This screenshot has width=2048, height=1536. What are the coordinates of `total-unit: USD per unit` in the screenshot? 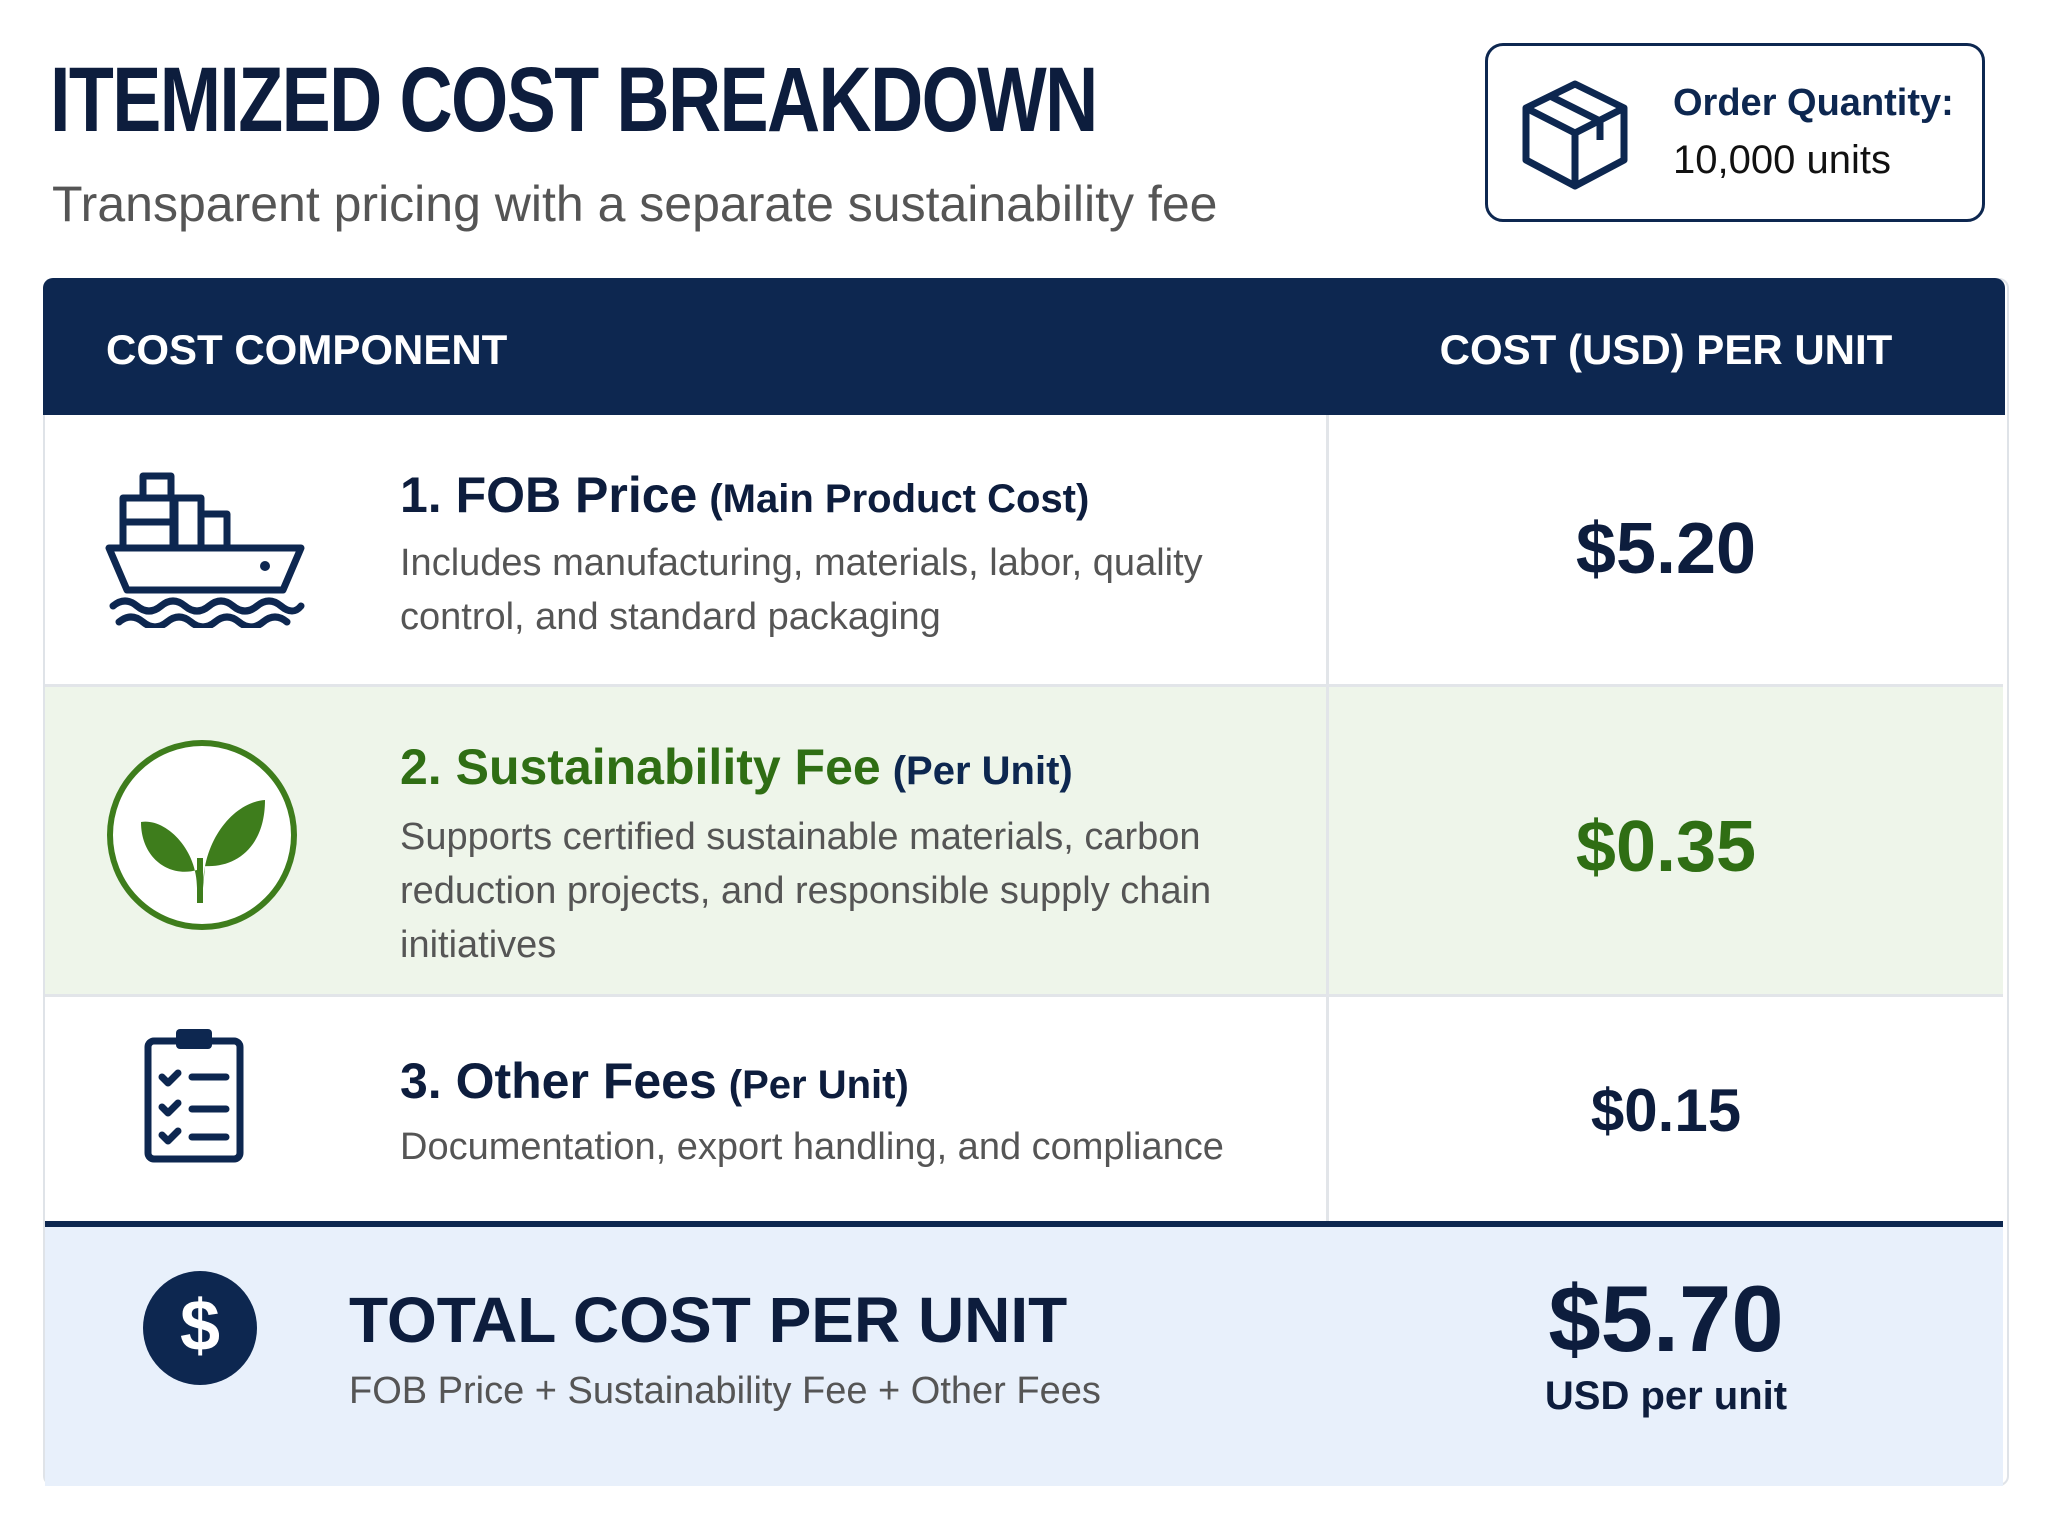 It's located at (1666, 1396).